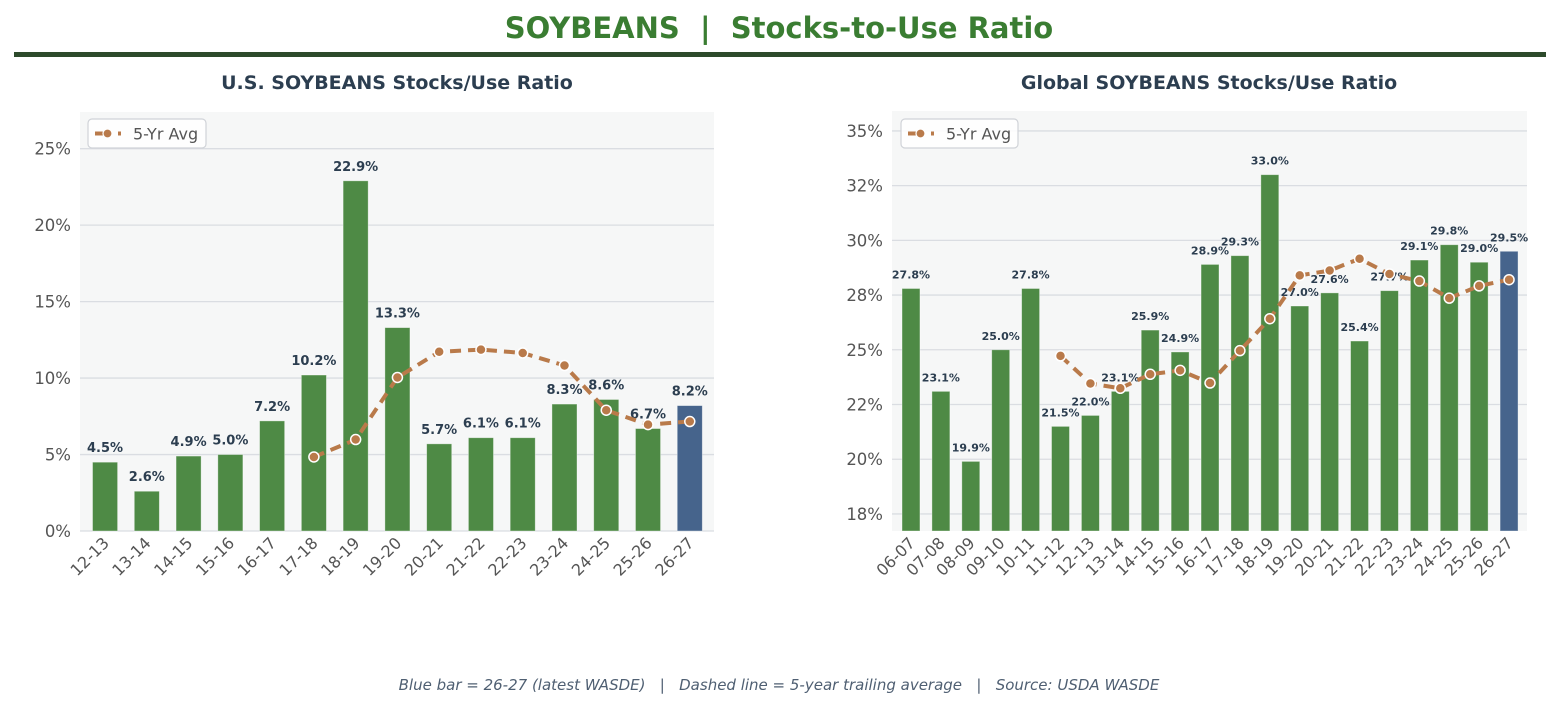 The width and height of the screenshot is (1559, 711). What do you see at coordinates (1001, 336) in the screenshot?
I see `bar-value-label: 25.0%` at bounding box center [1001, 336].